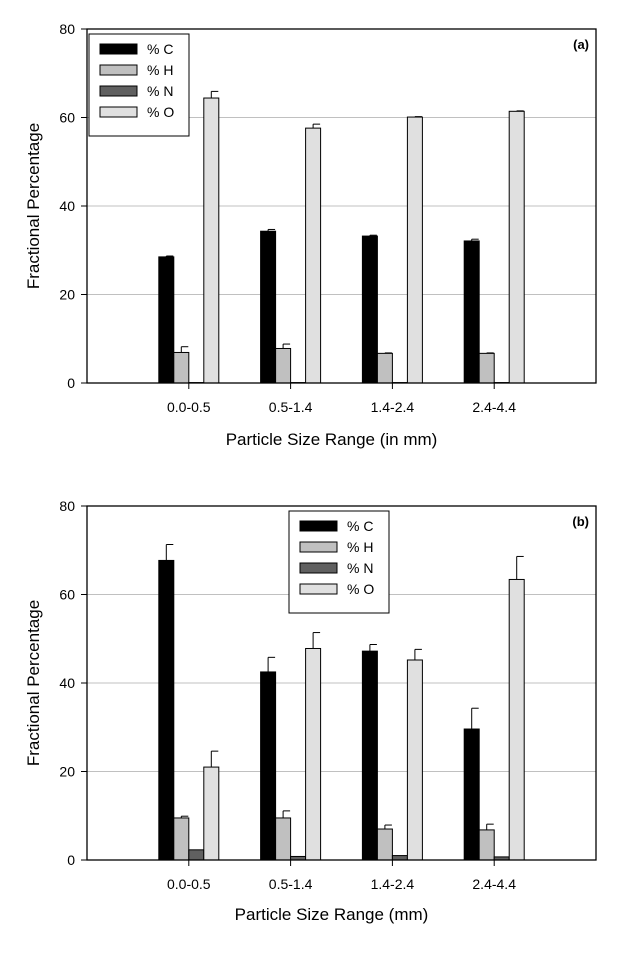 This screenshot has width=623, height=954. What do you see at coordinates (332, 439) in the screenshot?
I see `x-axis-label: Particle Size Range (in mm)` at bounding box center [332, 439].